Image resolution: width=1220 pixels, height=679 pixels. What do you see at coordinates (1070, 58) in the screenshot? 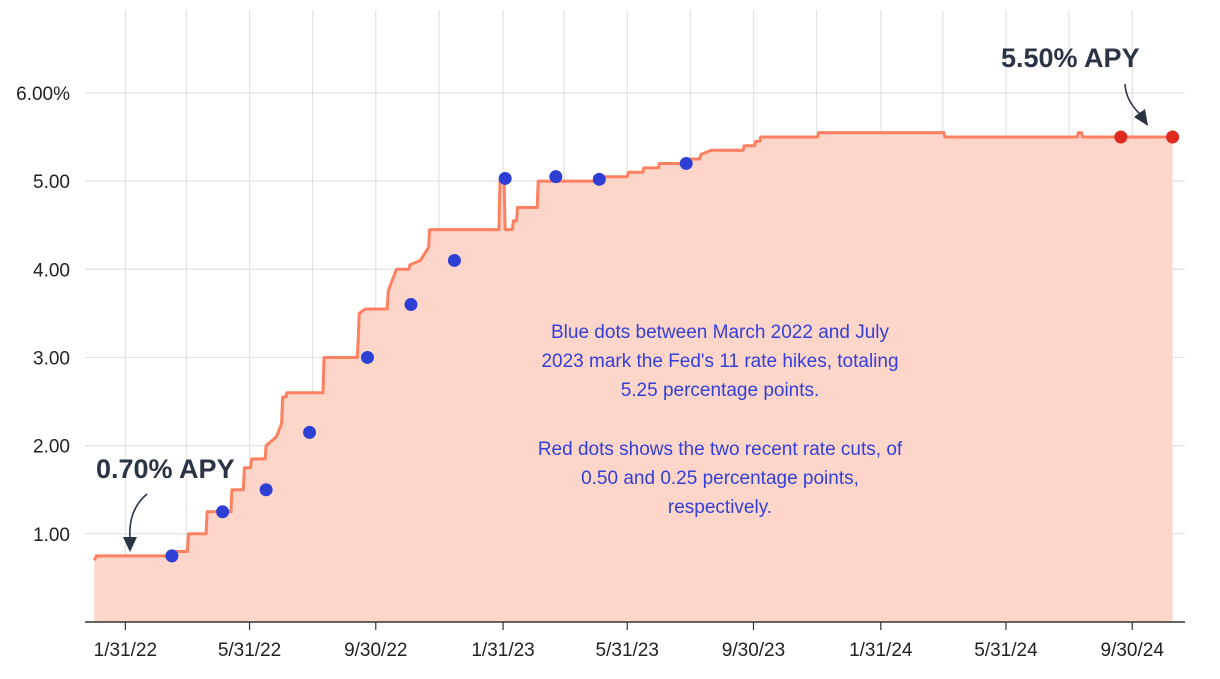
I see `end-callout: 5.50% APY` at bounding box center [1070, 58].